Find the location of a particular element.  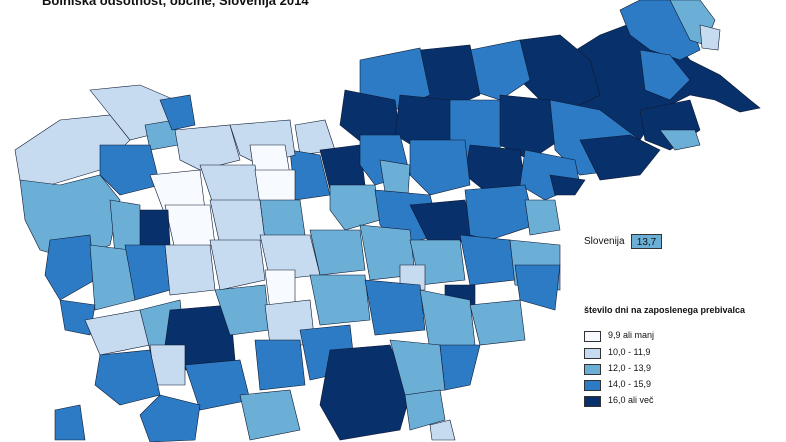

legend-label: 12,0 - 13,9 is located at coordinates (630, 368).